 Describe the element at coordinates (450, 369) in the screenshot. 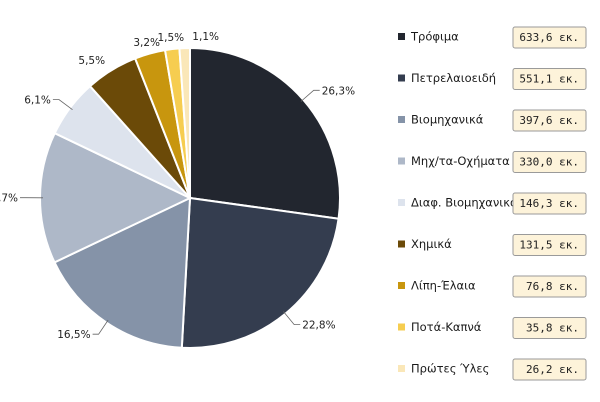

I see `legend-label: Πρώτες Ύλες` at that location.